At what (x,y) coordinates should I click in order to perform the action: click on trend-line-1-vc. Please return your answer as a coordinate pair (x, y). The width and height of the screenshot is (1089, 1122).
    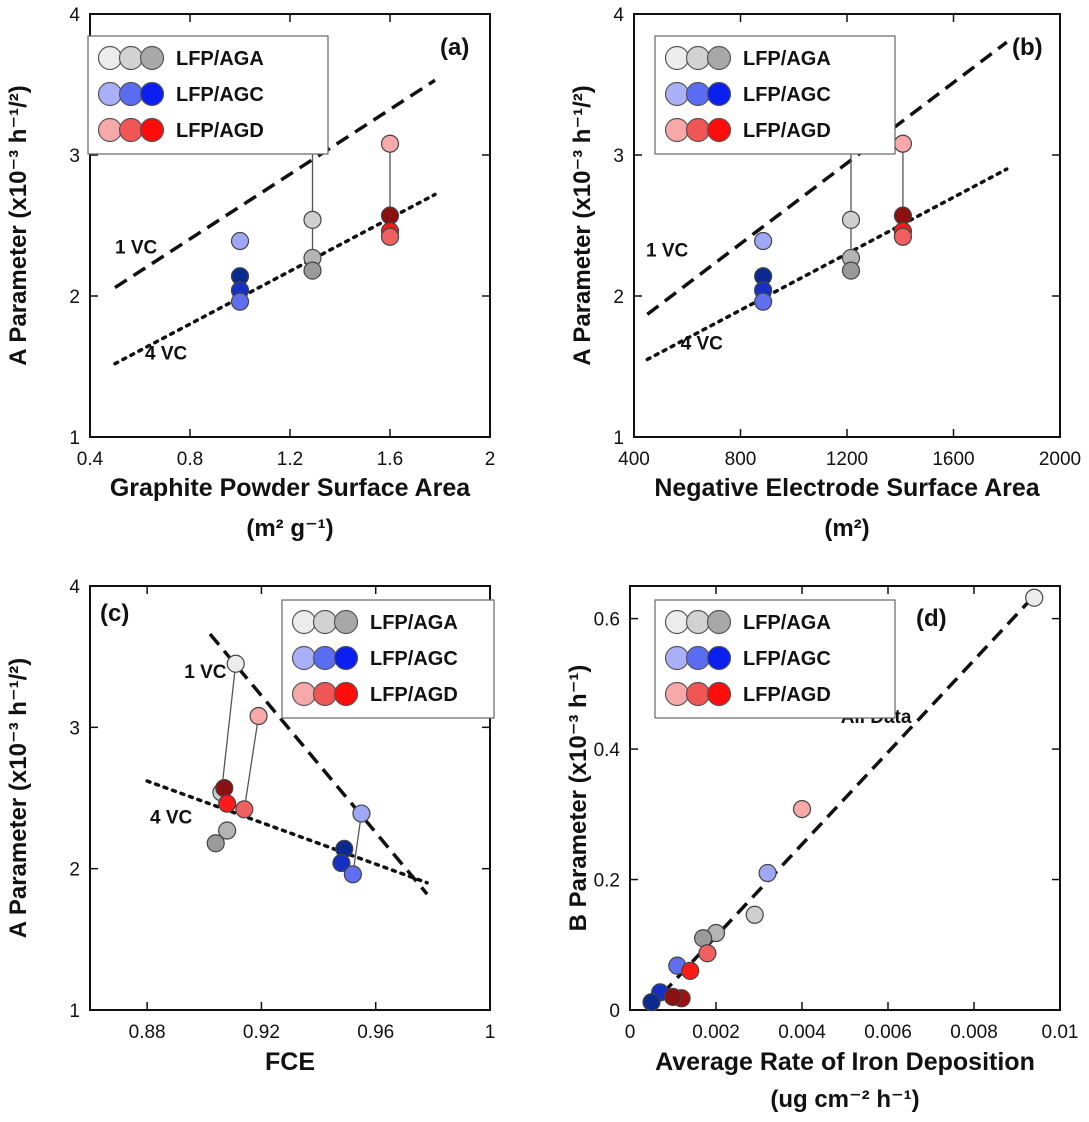
    Looking at the image, I should click on (318, 764).